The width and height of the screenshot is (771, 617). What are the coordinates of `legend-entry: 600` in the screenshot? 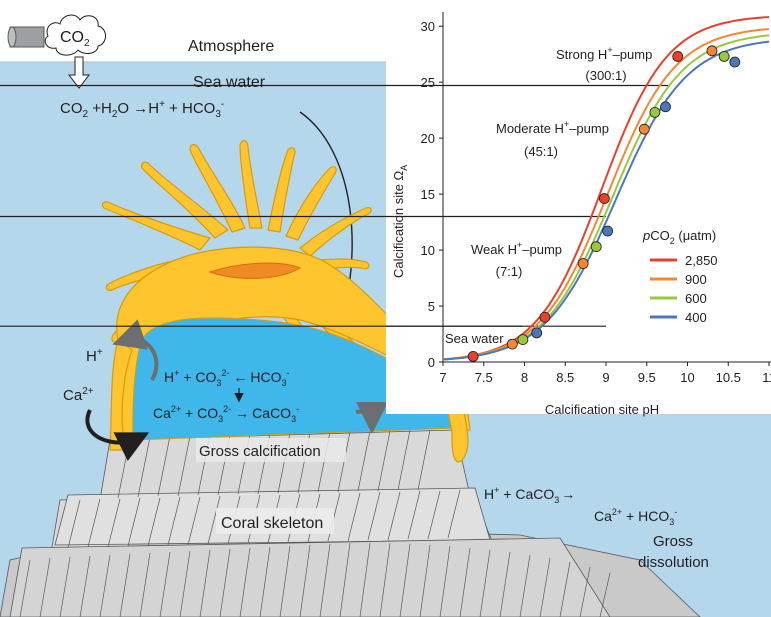 It's located at (696, 298).